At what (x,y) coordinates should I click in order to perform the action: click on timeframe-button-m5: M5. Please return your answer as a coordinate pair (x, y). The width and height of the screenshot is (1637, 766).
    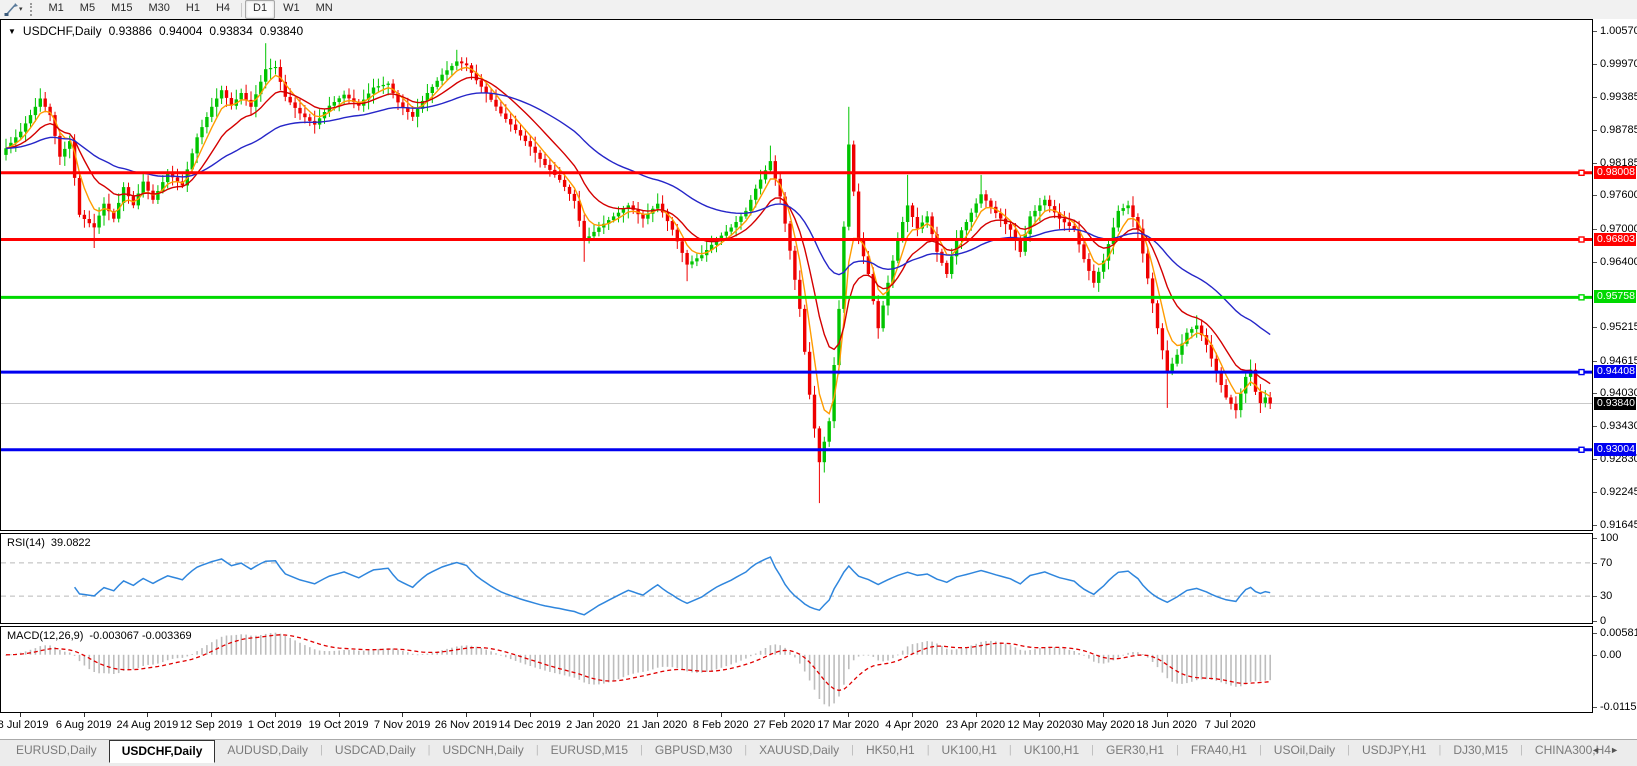
    Looking at the image, I should click on (87, 8).